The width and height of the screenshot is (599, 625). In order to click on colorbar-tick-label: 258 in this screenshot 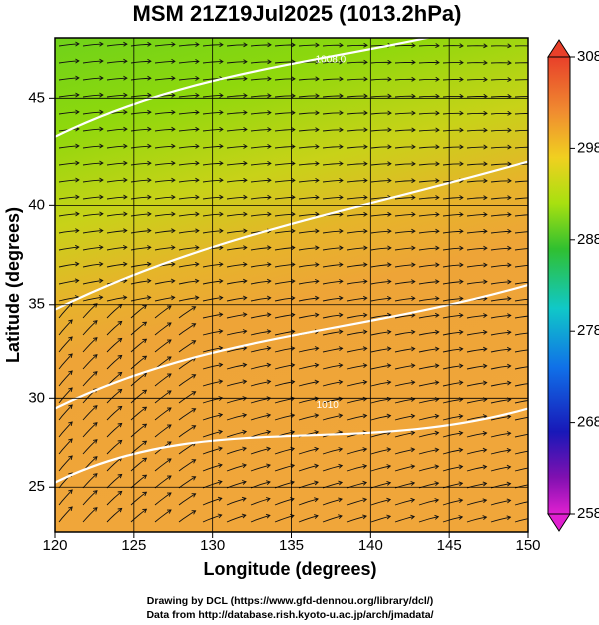, I will do `click(588, 513)`.